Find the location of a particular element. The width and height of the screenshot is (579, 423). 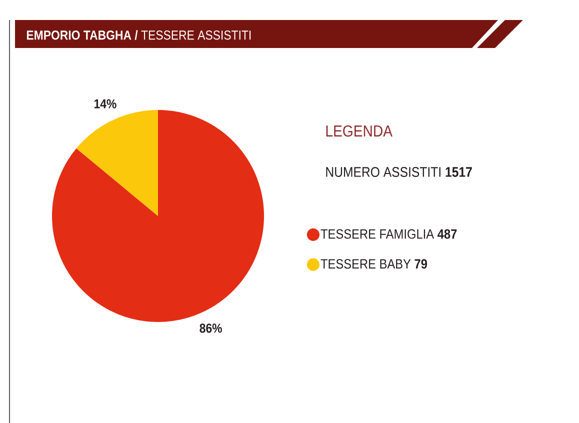

data-label: 86% is located at coordinates (211, 328).